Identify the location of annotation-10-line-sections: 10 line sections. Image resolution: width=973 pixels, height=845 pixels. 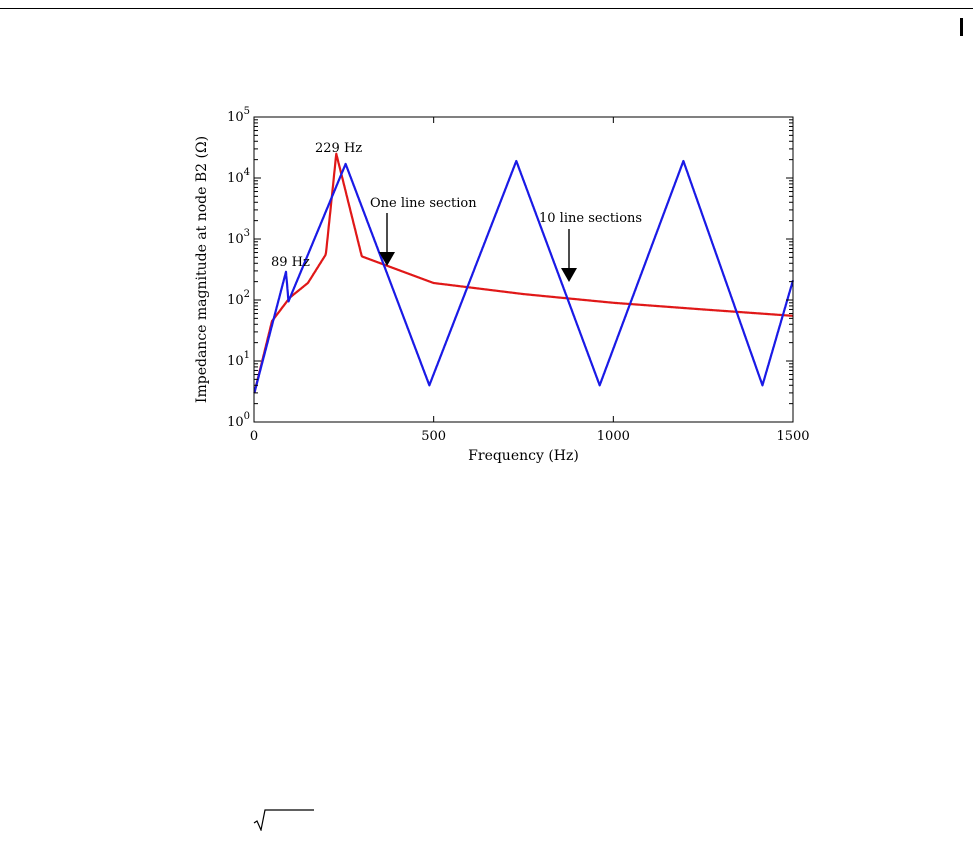
(590, 218).